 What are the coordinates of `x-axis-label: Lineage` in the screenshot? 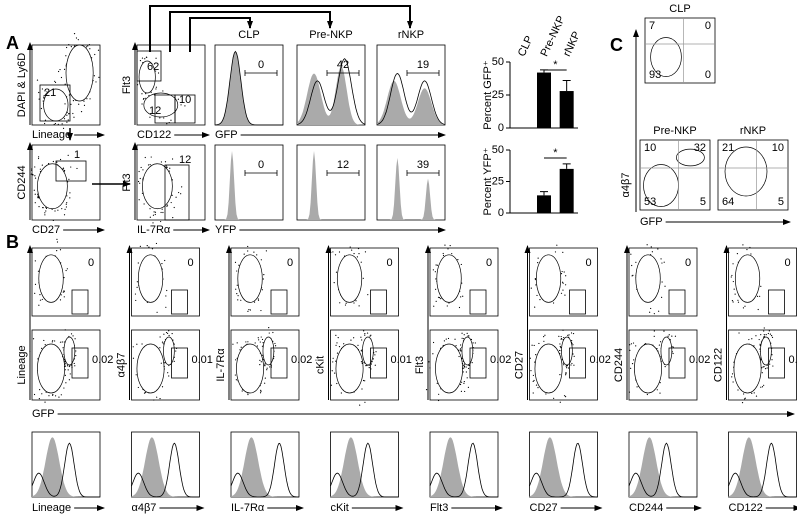 It's located at (51, 135).